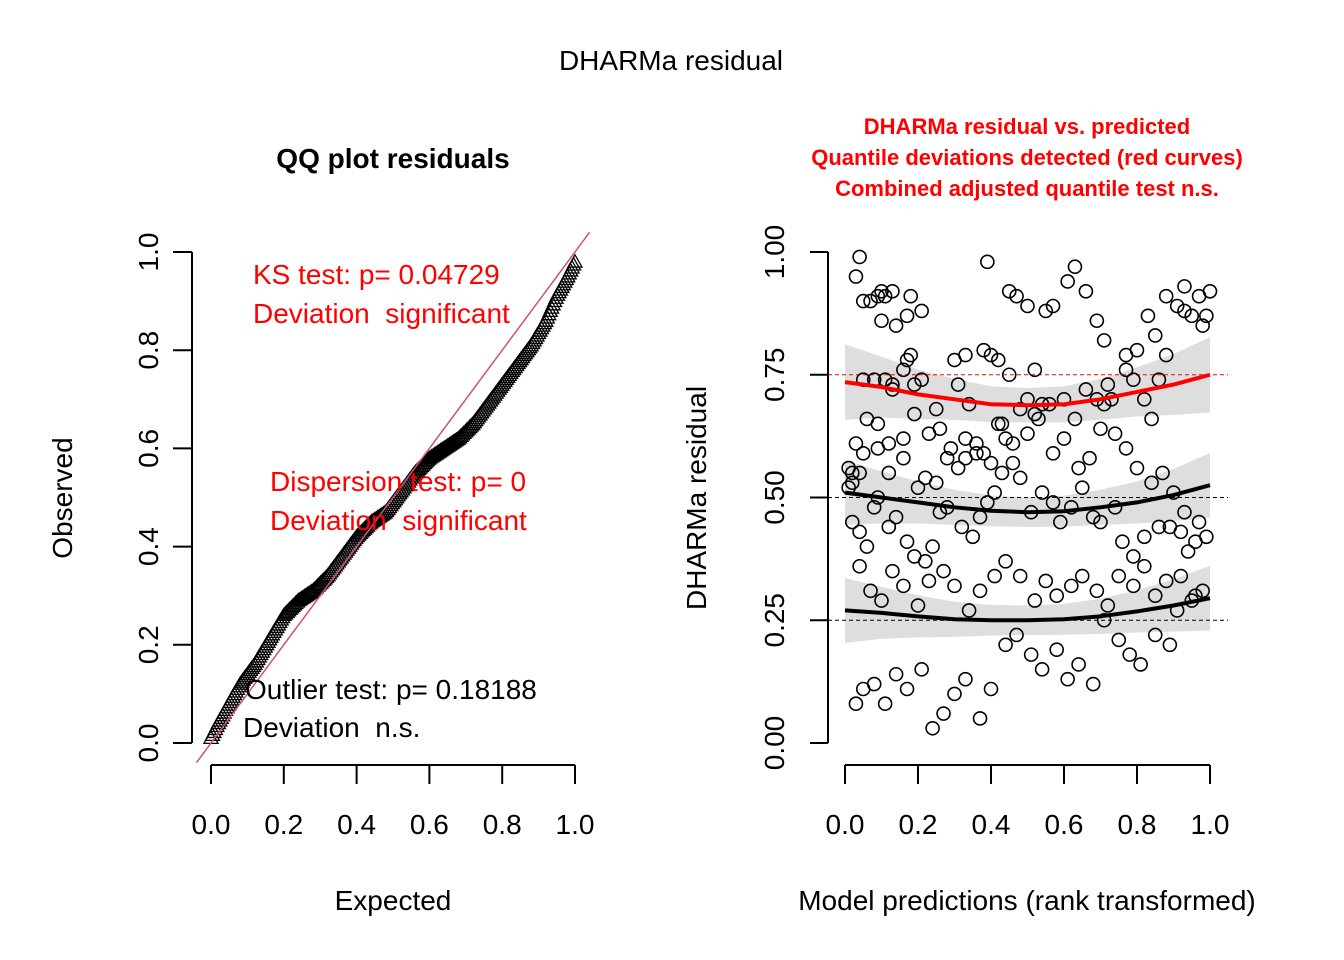 Image resolution: width=1344 pixels, height=960 pixels. What do you see at coordinates (845, 824) in the screenshot?
I see `rv-x-tick-label: 0.0` at bounding box center [845, 824].